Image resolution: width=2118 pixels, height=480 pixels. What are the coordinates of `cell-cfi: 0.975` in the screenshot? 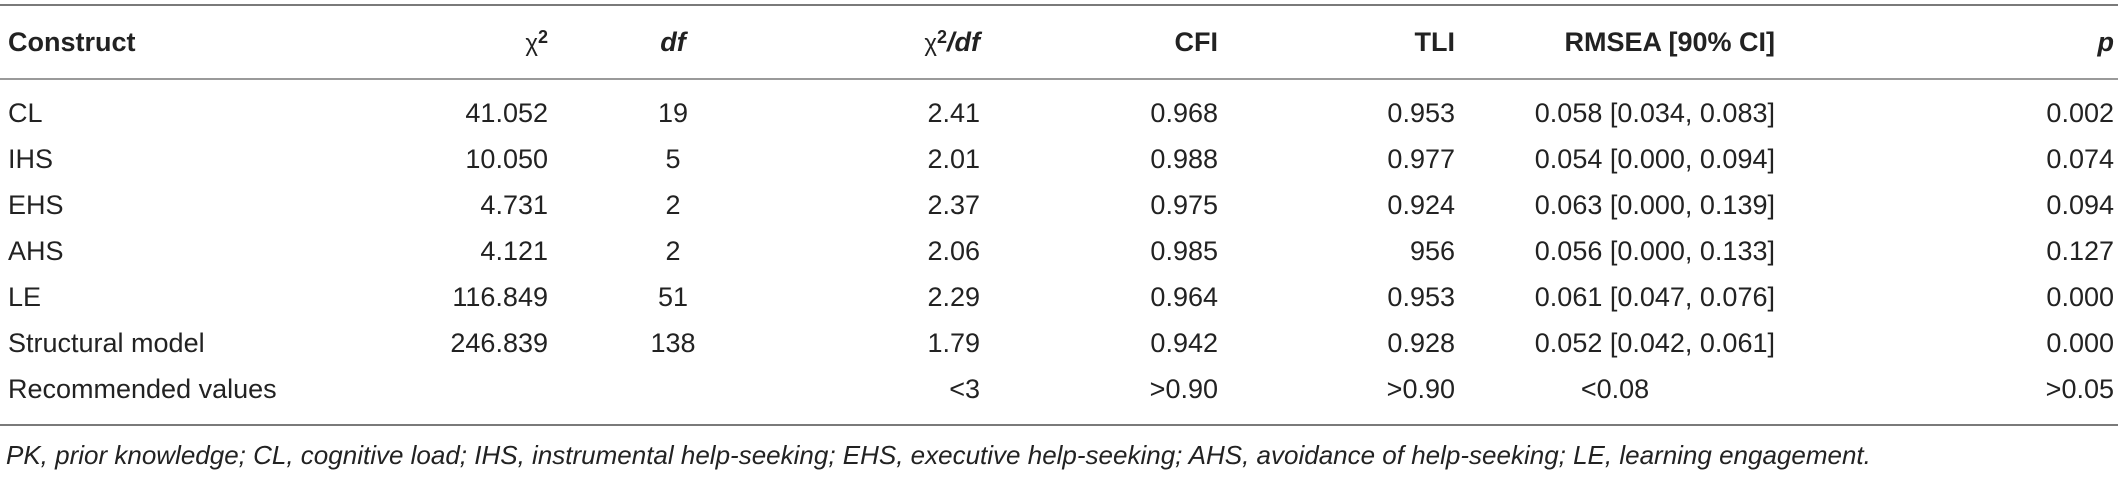 It's located at (1184, 204).